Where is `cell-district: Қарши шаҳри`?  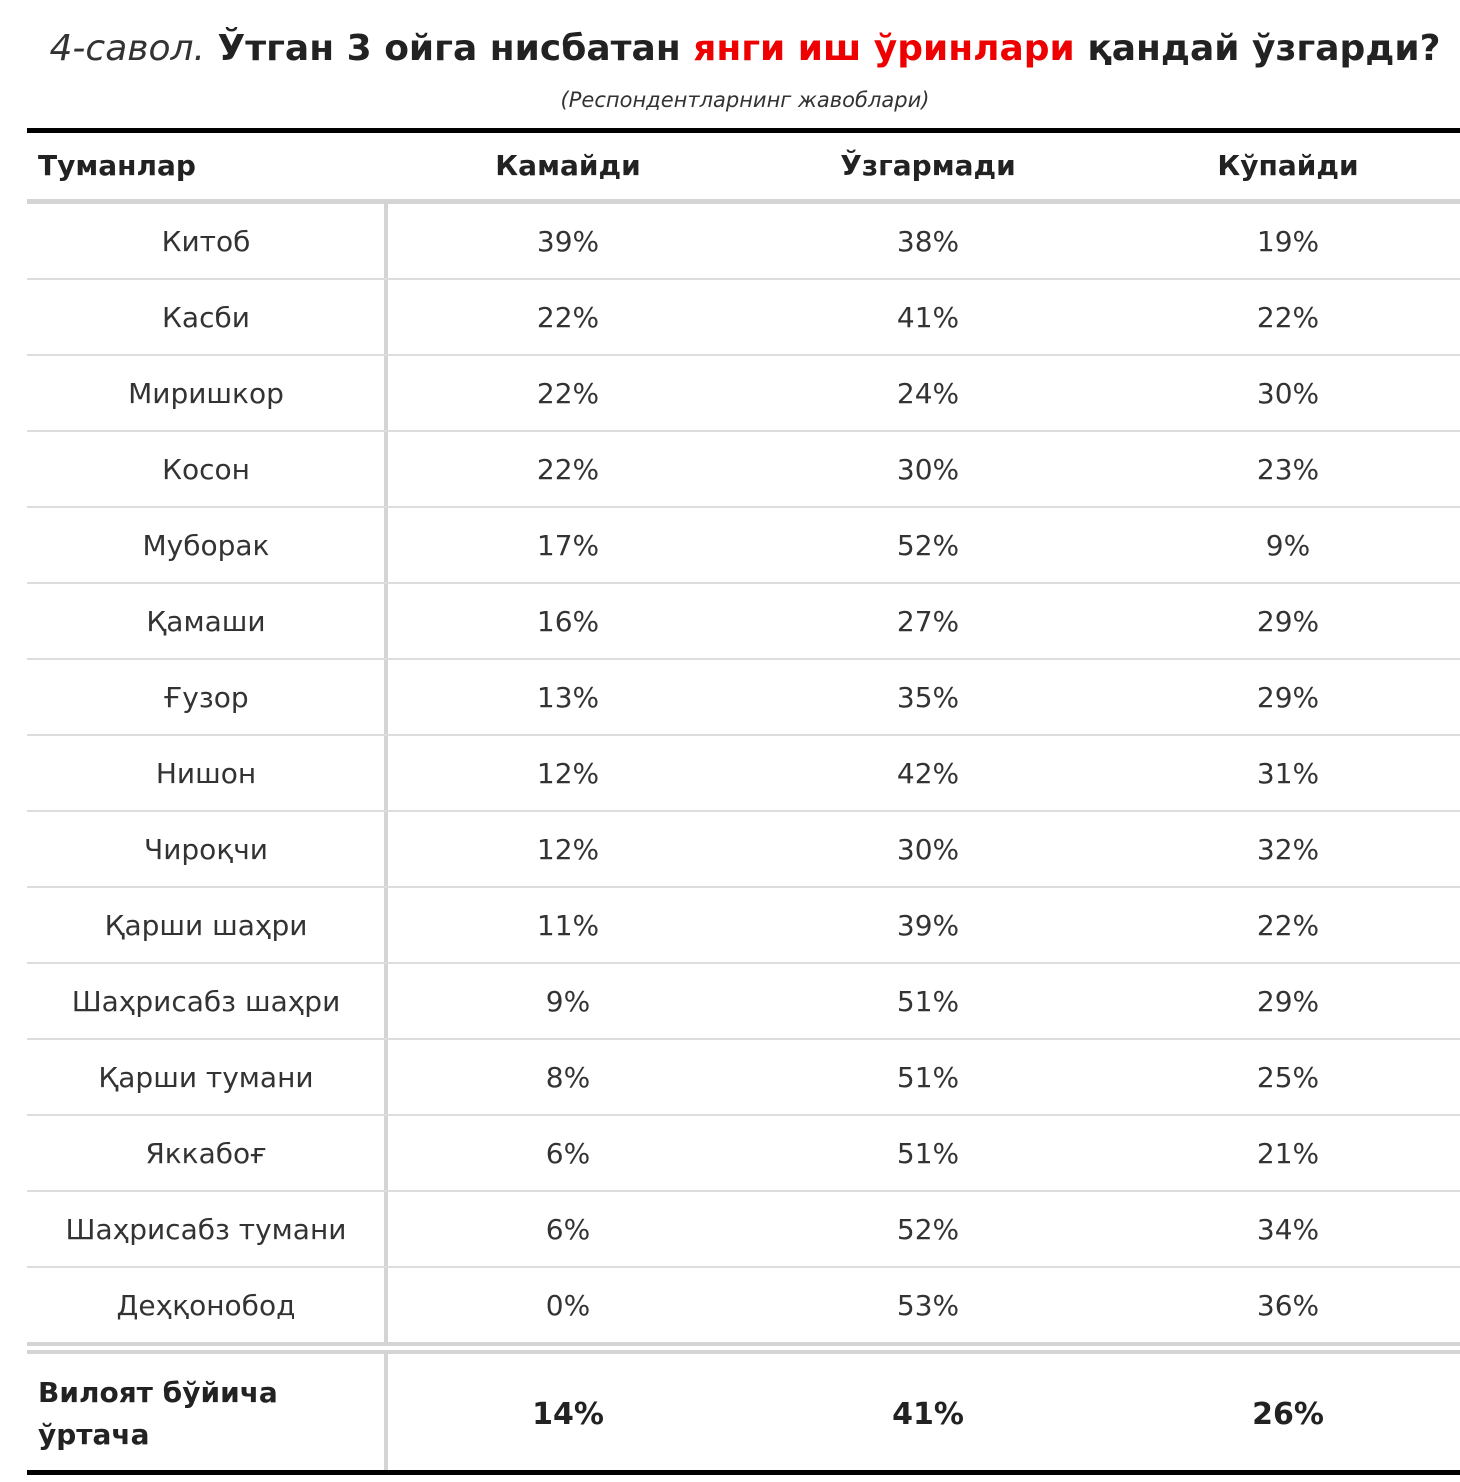 cell-district: Қарши шаҳри is located at coordinates (206, 925).